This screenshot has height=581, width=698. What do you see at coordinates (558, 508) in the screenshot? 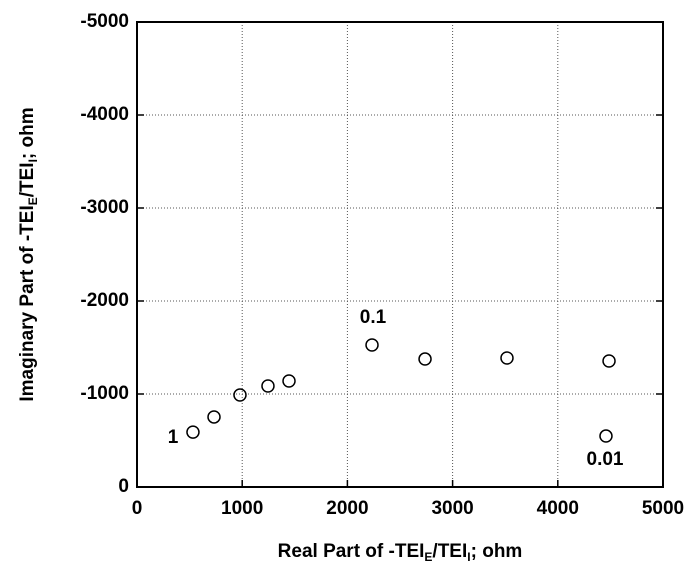
I see `x-tick-label: 4000` at bounding box center [558, 508].